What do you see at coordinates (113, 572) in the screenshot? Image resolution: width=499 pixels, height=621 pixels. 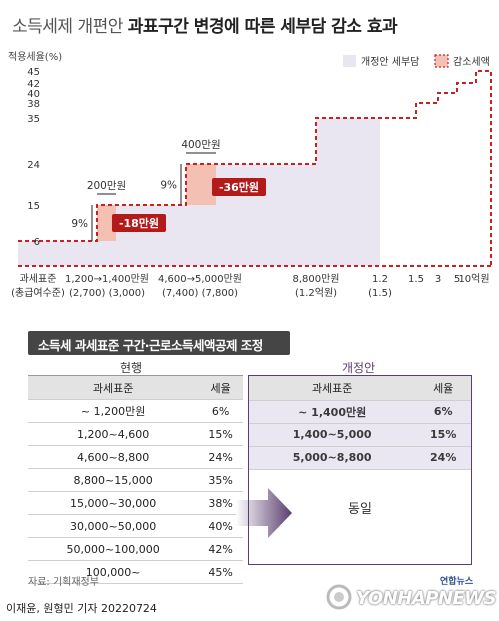 I see `bracket-cell: 100,000~` at bounding box center [113, 572].